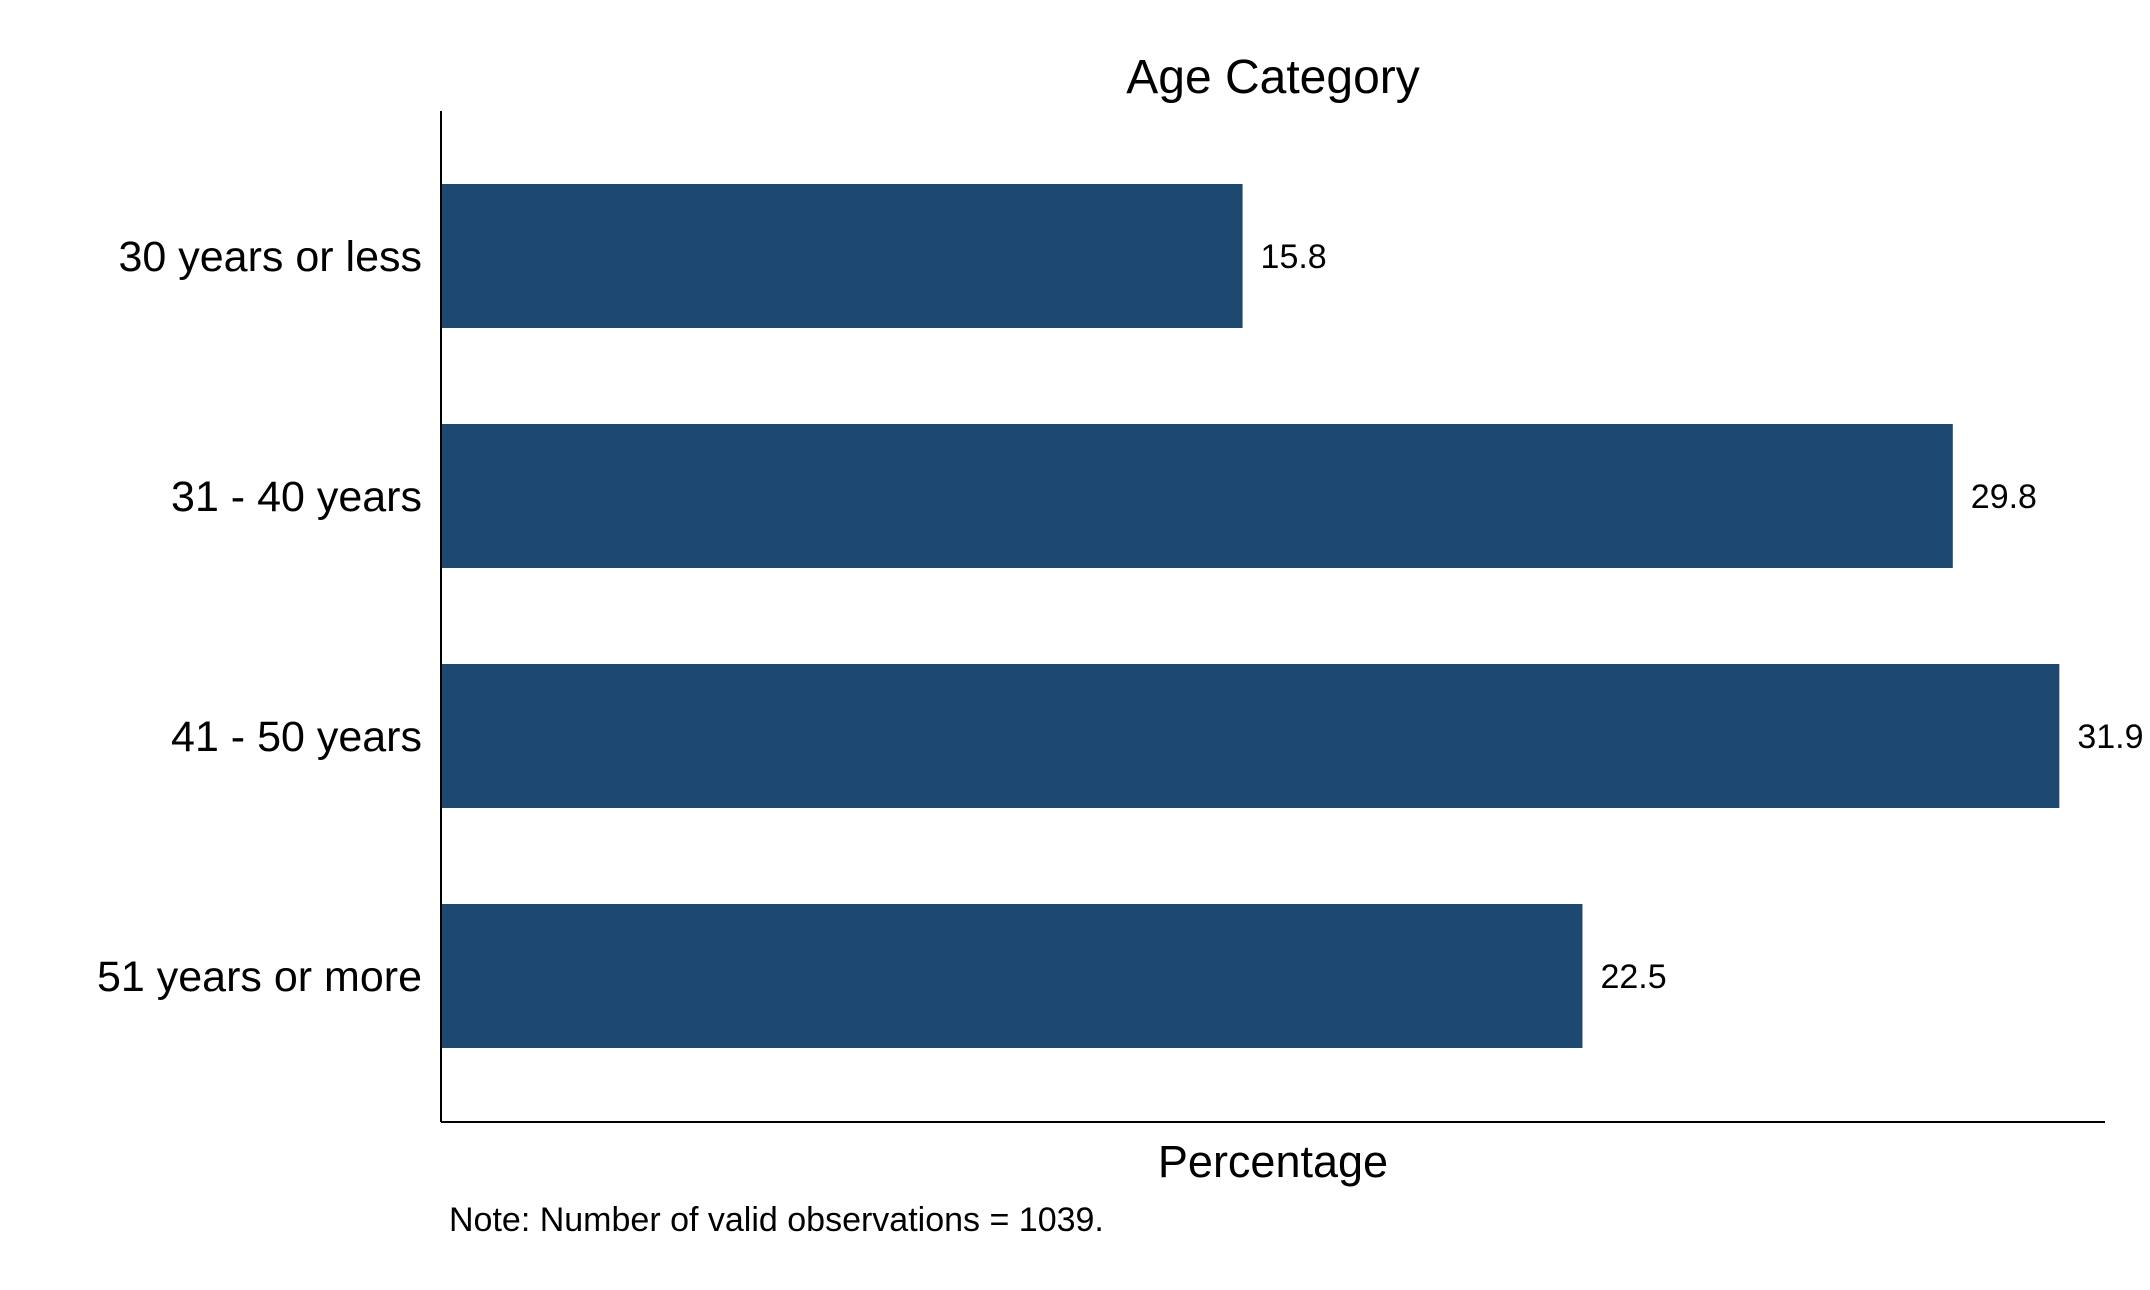 The width and height of the screenshot is (2150, 1290). Describe the element at coordinates (296, 497) in the screenshot. I see `category-label-2: 31 - 40 years` at that location.